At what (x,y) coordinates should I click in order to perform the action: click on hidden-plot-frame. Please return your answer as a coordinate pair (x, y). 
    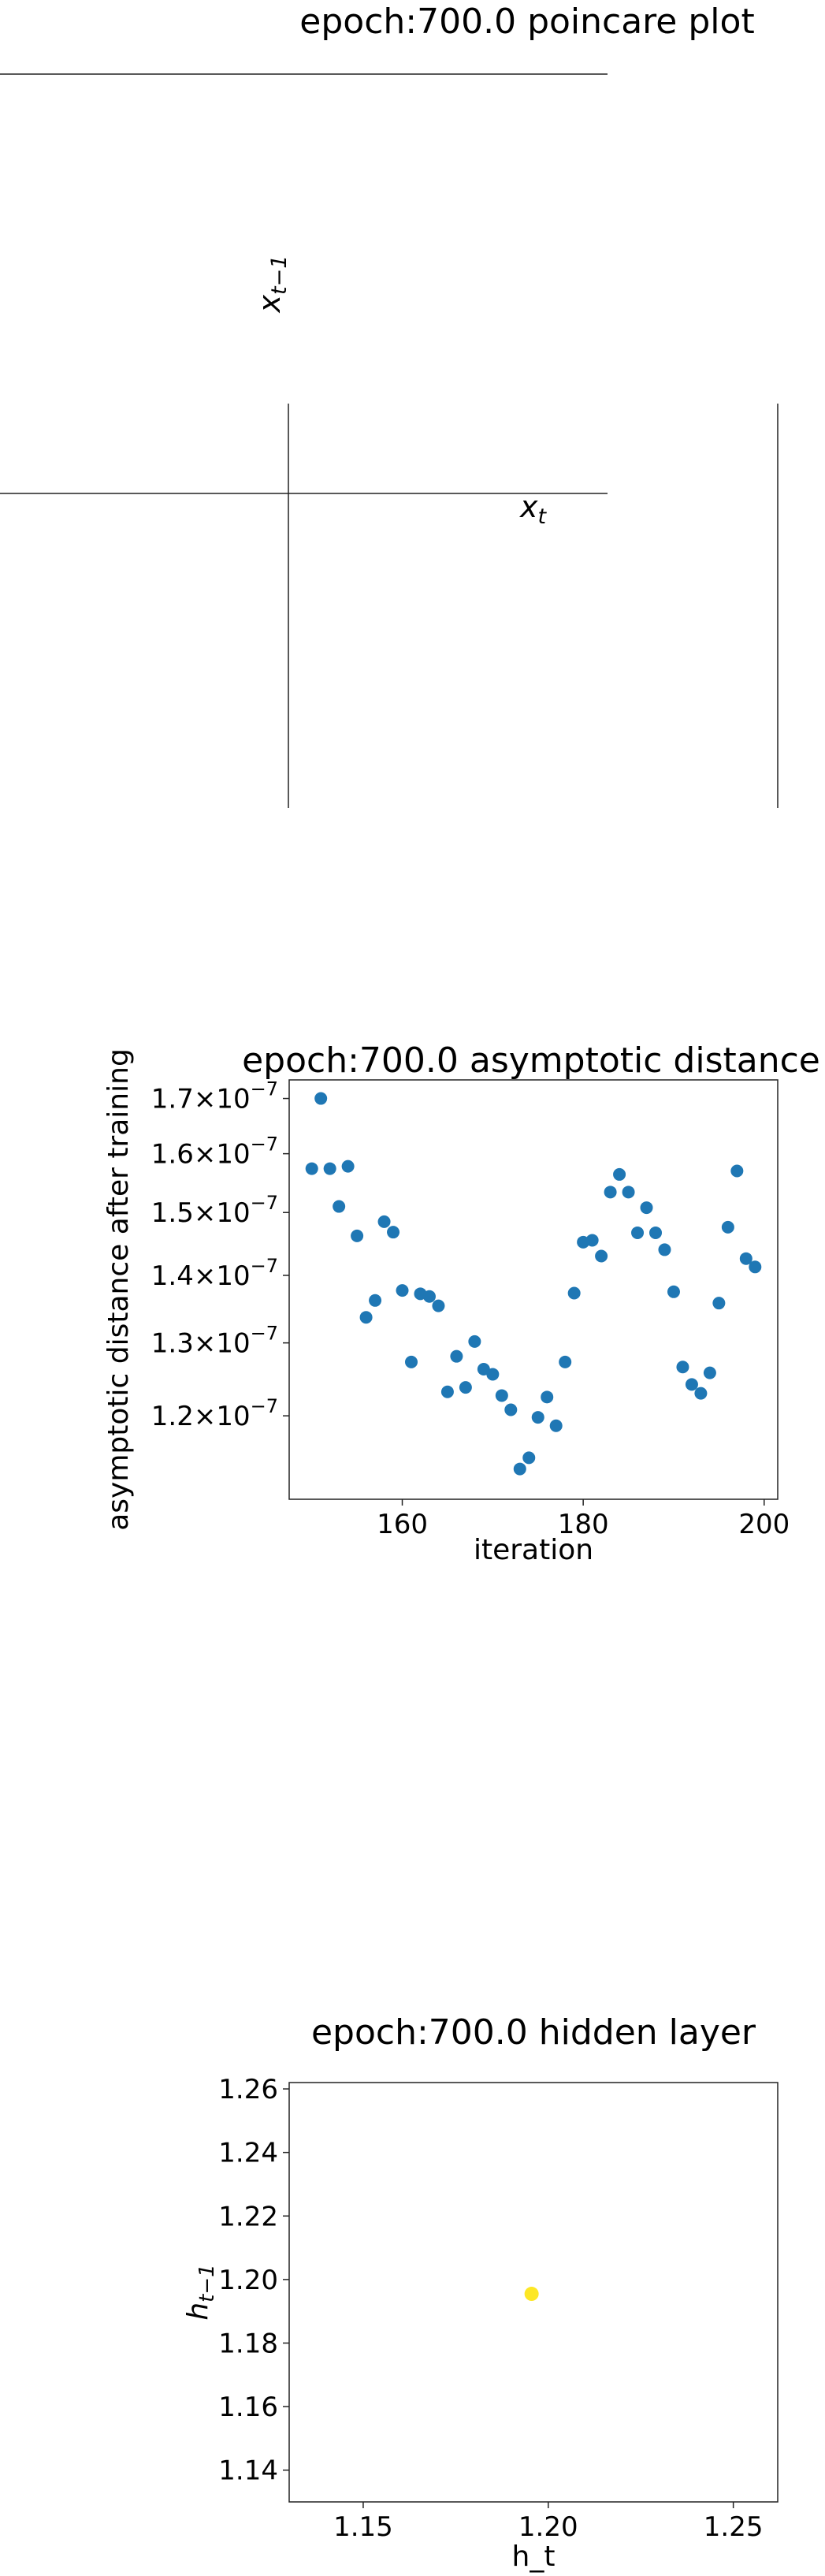
    Looking at the image, I should click on (533, 2292).